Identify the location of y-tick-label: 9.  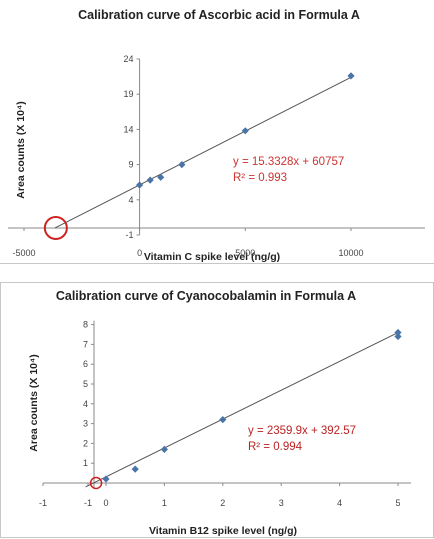
(131, 165).